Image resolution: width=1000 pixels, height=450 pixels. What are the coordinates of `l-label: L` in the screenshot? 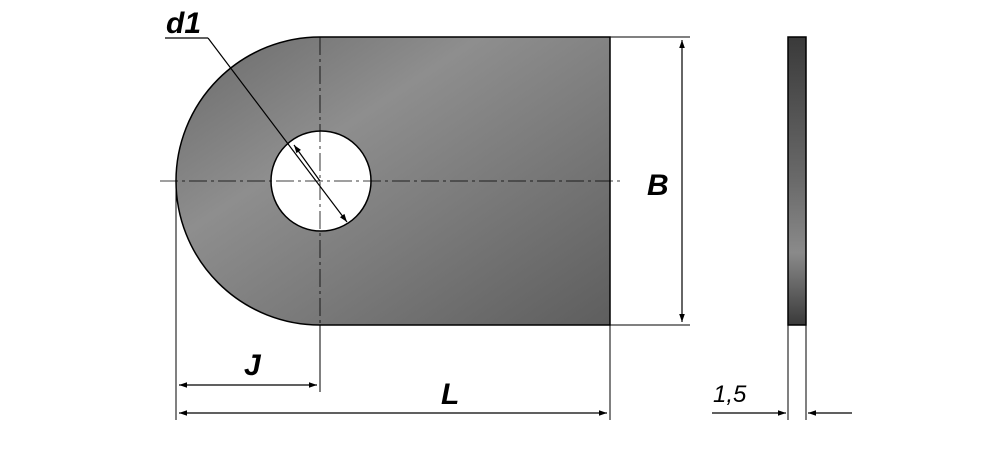 It's located at (450, 394).